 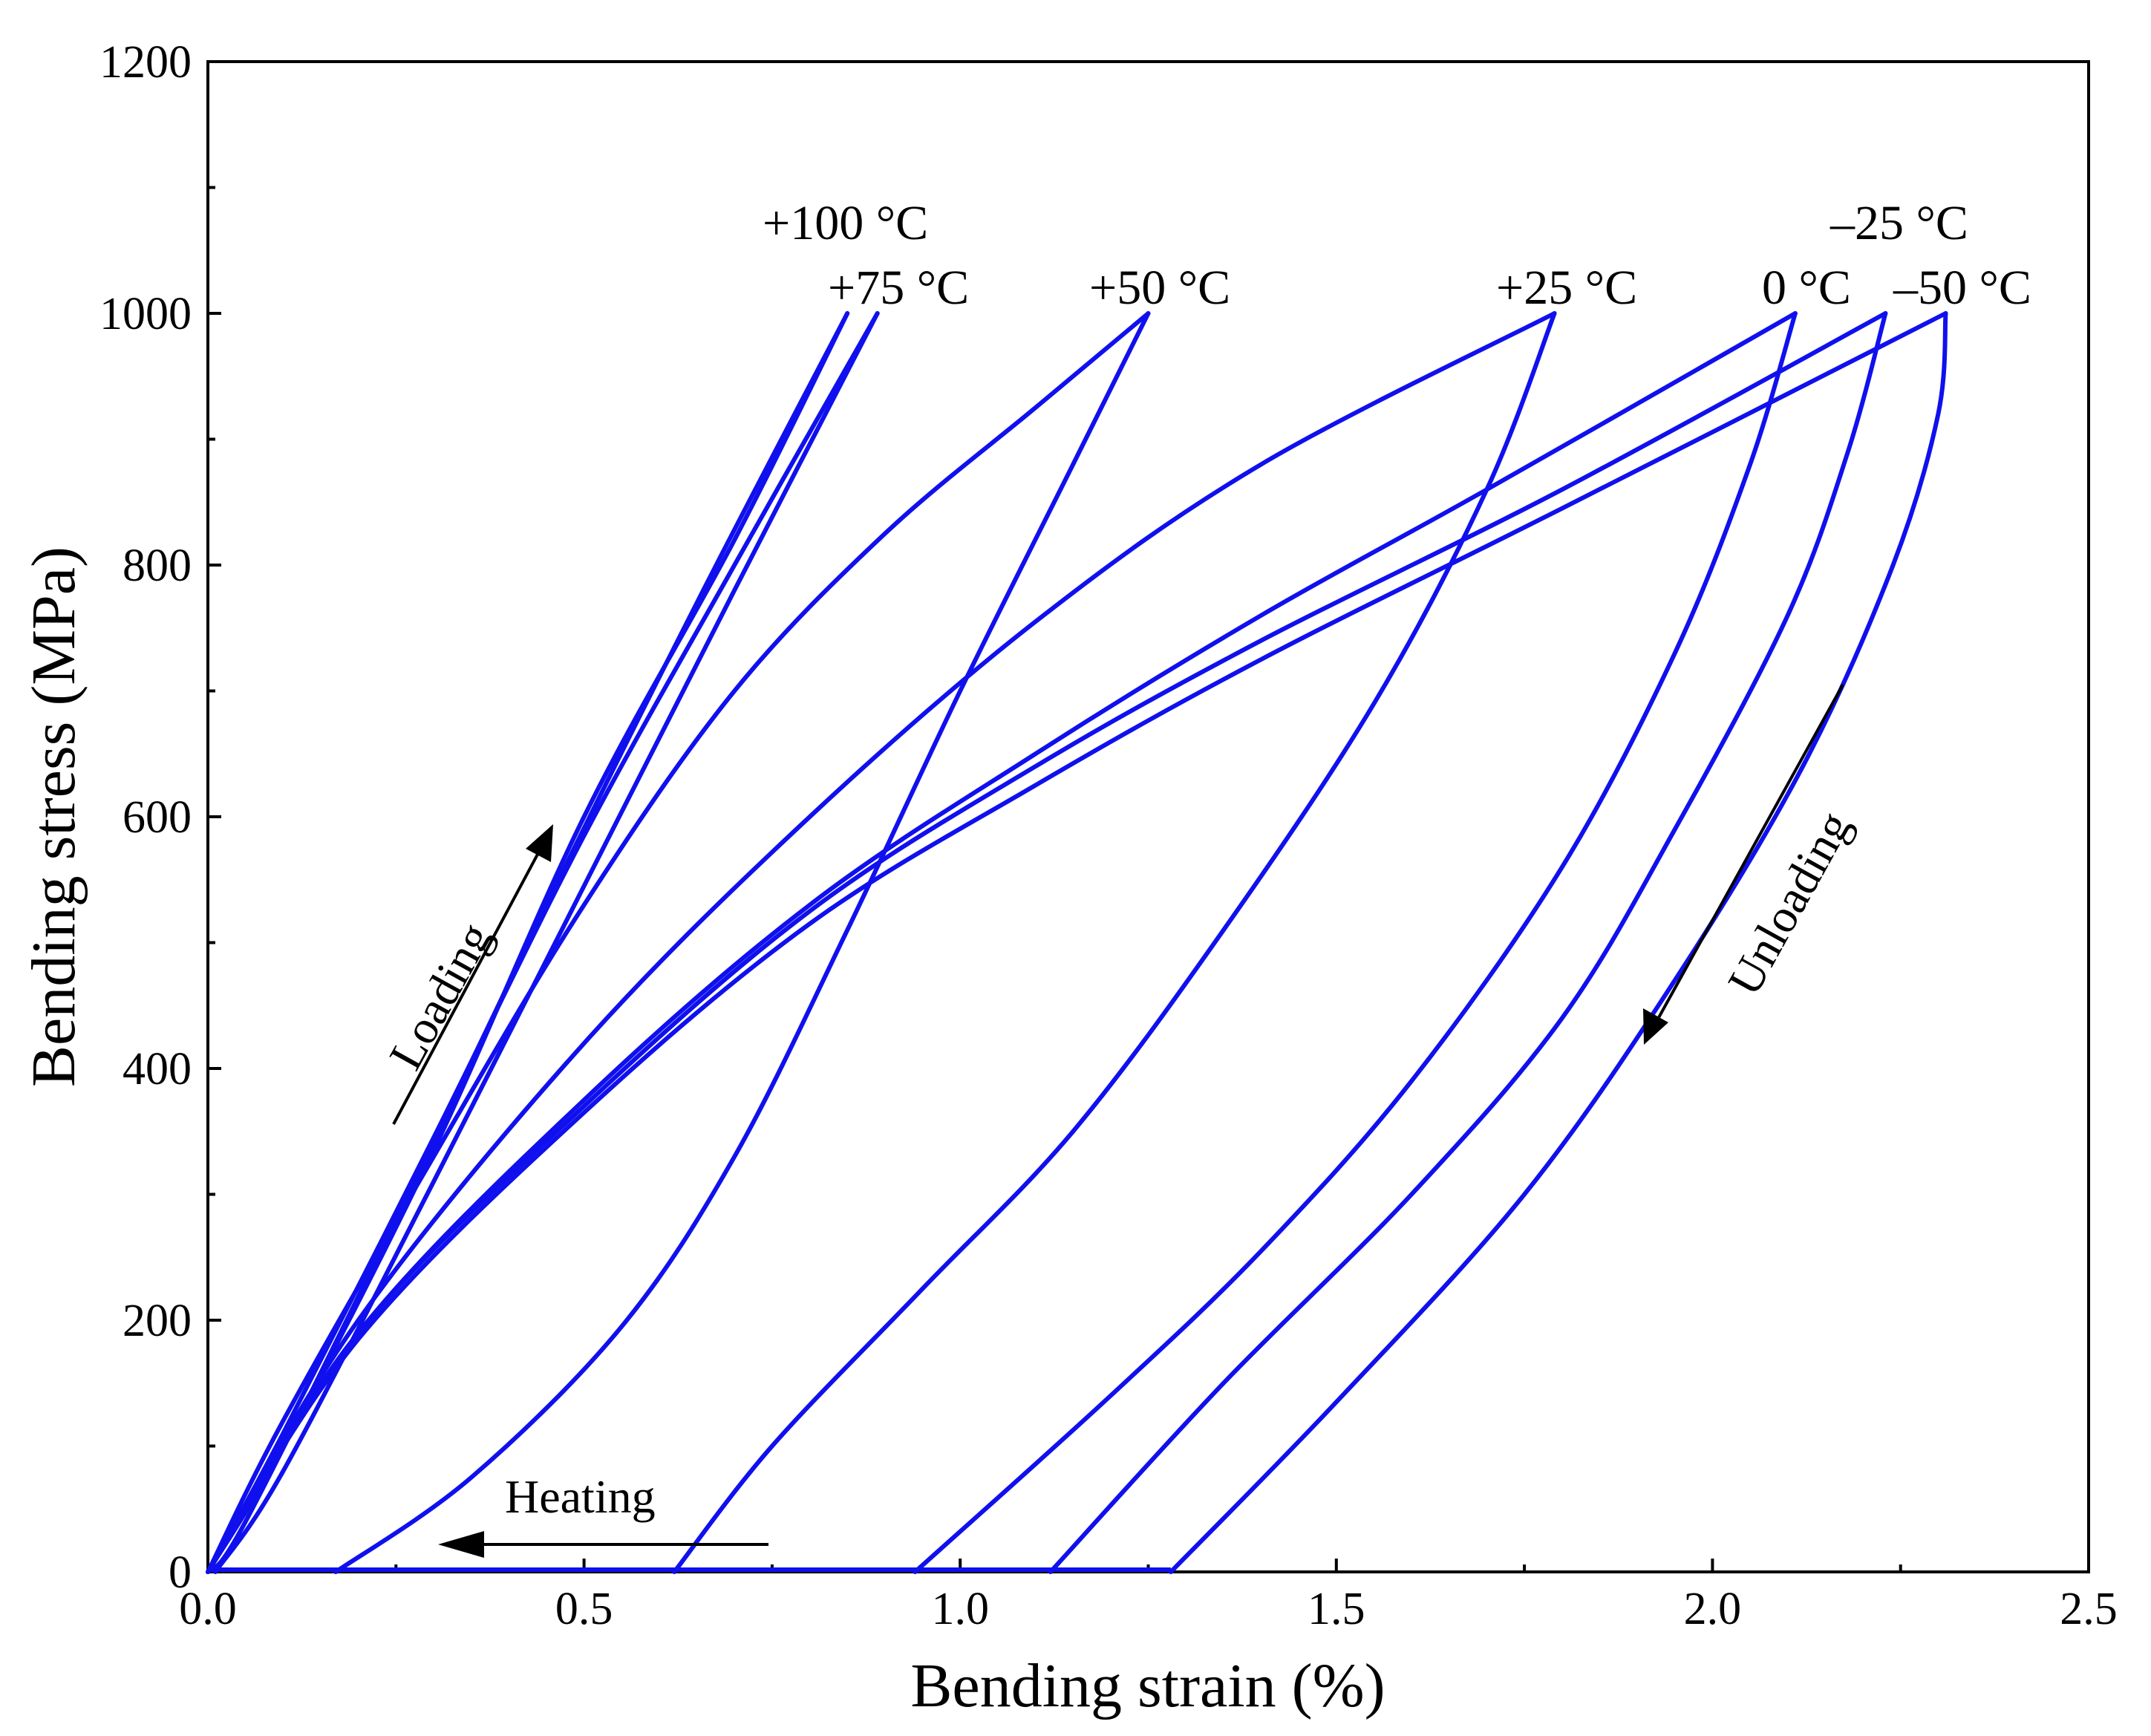 I want to click on unloading-arrow, so click(x=1743, y=864).